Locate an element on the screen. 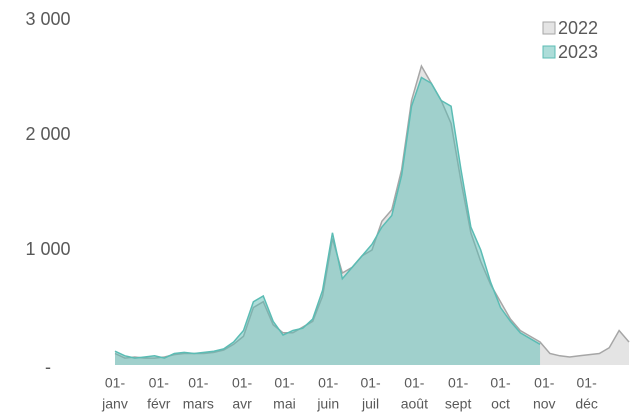 The height and width of the screenshot is (420, 637). x-tick-label: sept is located at coordinates (458, 404).